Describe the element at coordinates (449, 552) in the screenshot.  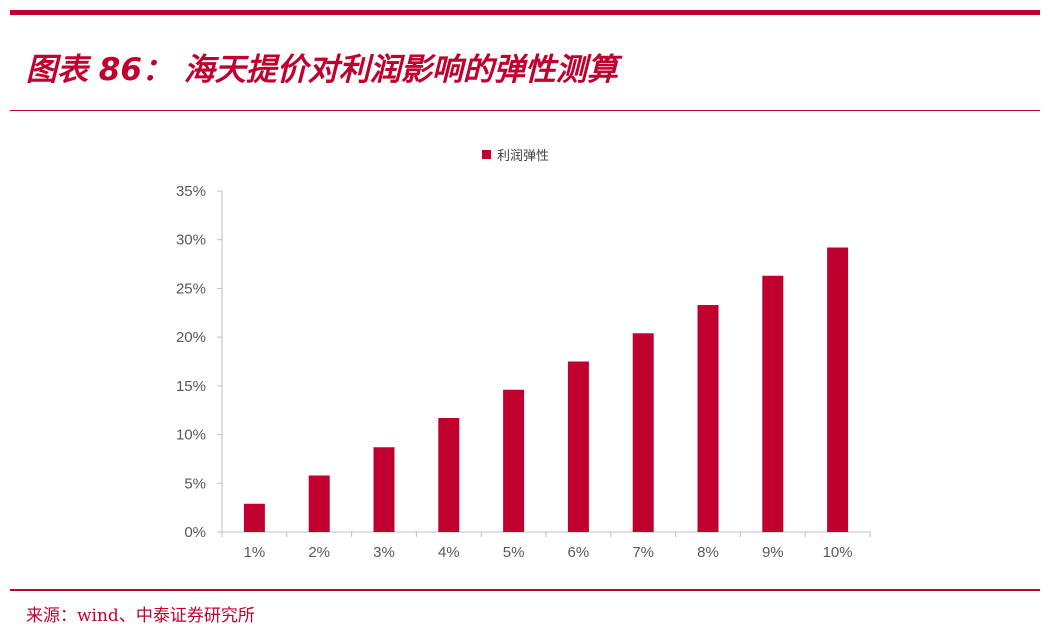
I see `x-tick-label: 4%` at that location.